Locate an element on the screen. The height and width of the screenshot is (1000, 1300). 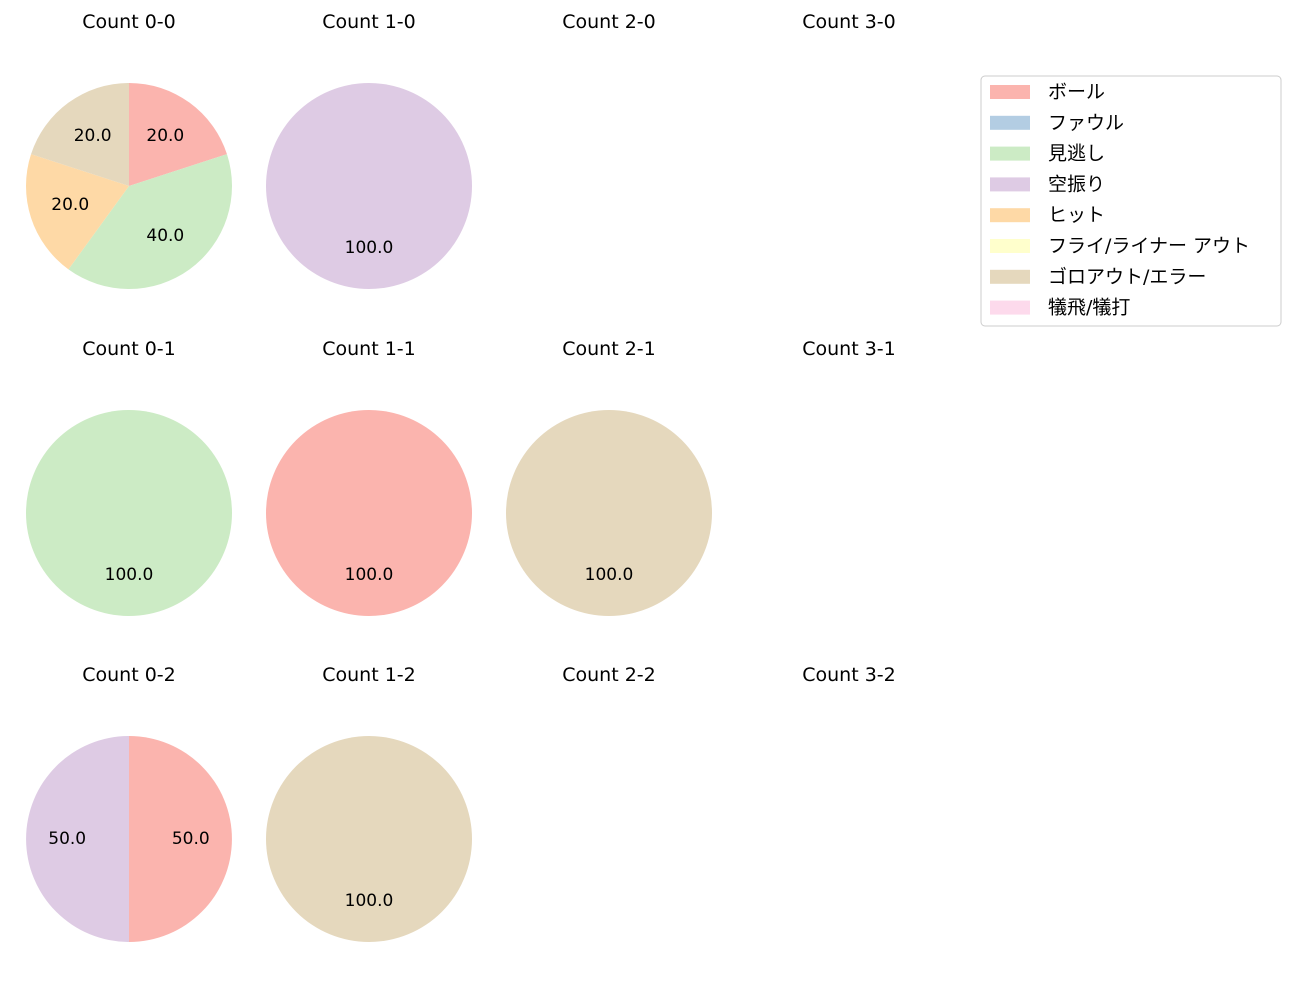
panel-title: Count 0-1 is located at coordinates (129, 349).